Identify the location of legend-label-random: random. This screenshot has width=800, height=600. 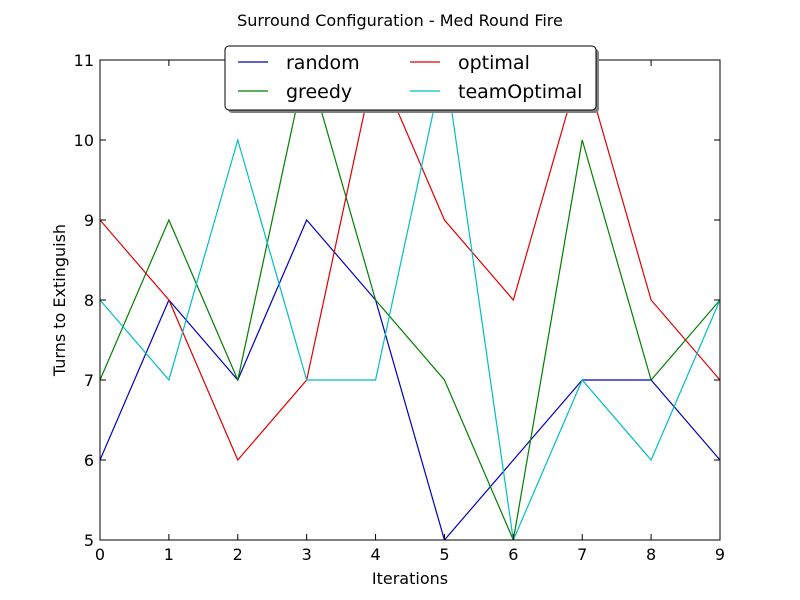
(323, 63).